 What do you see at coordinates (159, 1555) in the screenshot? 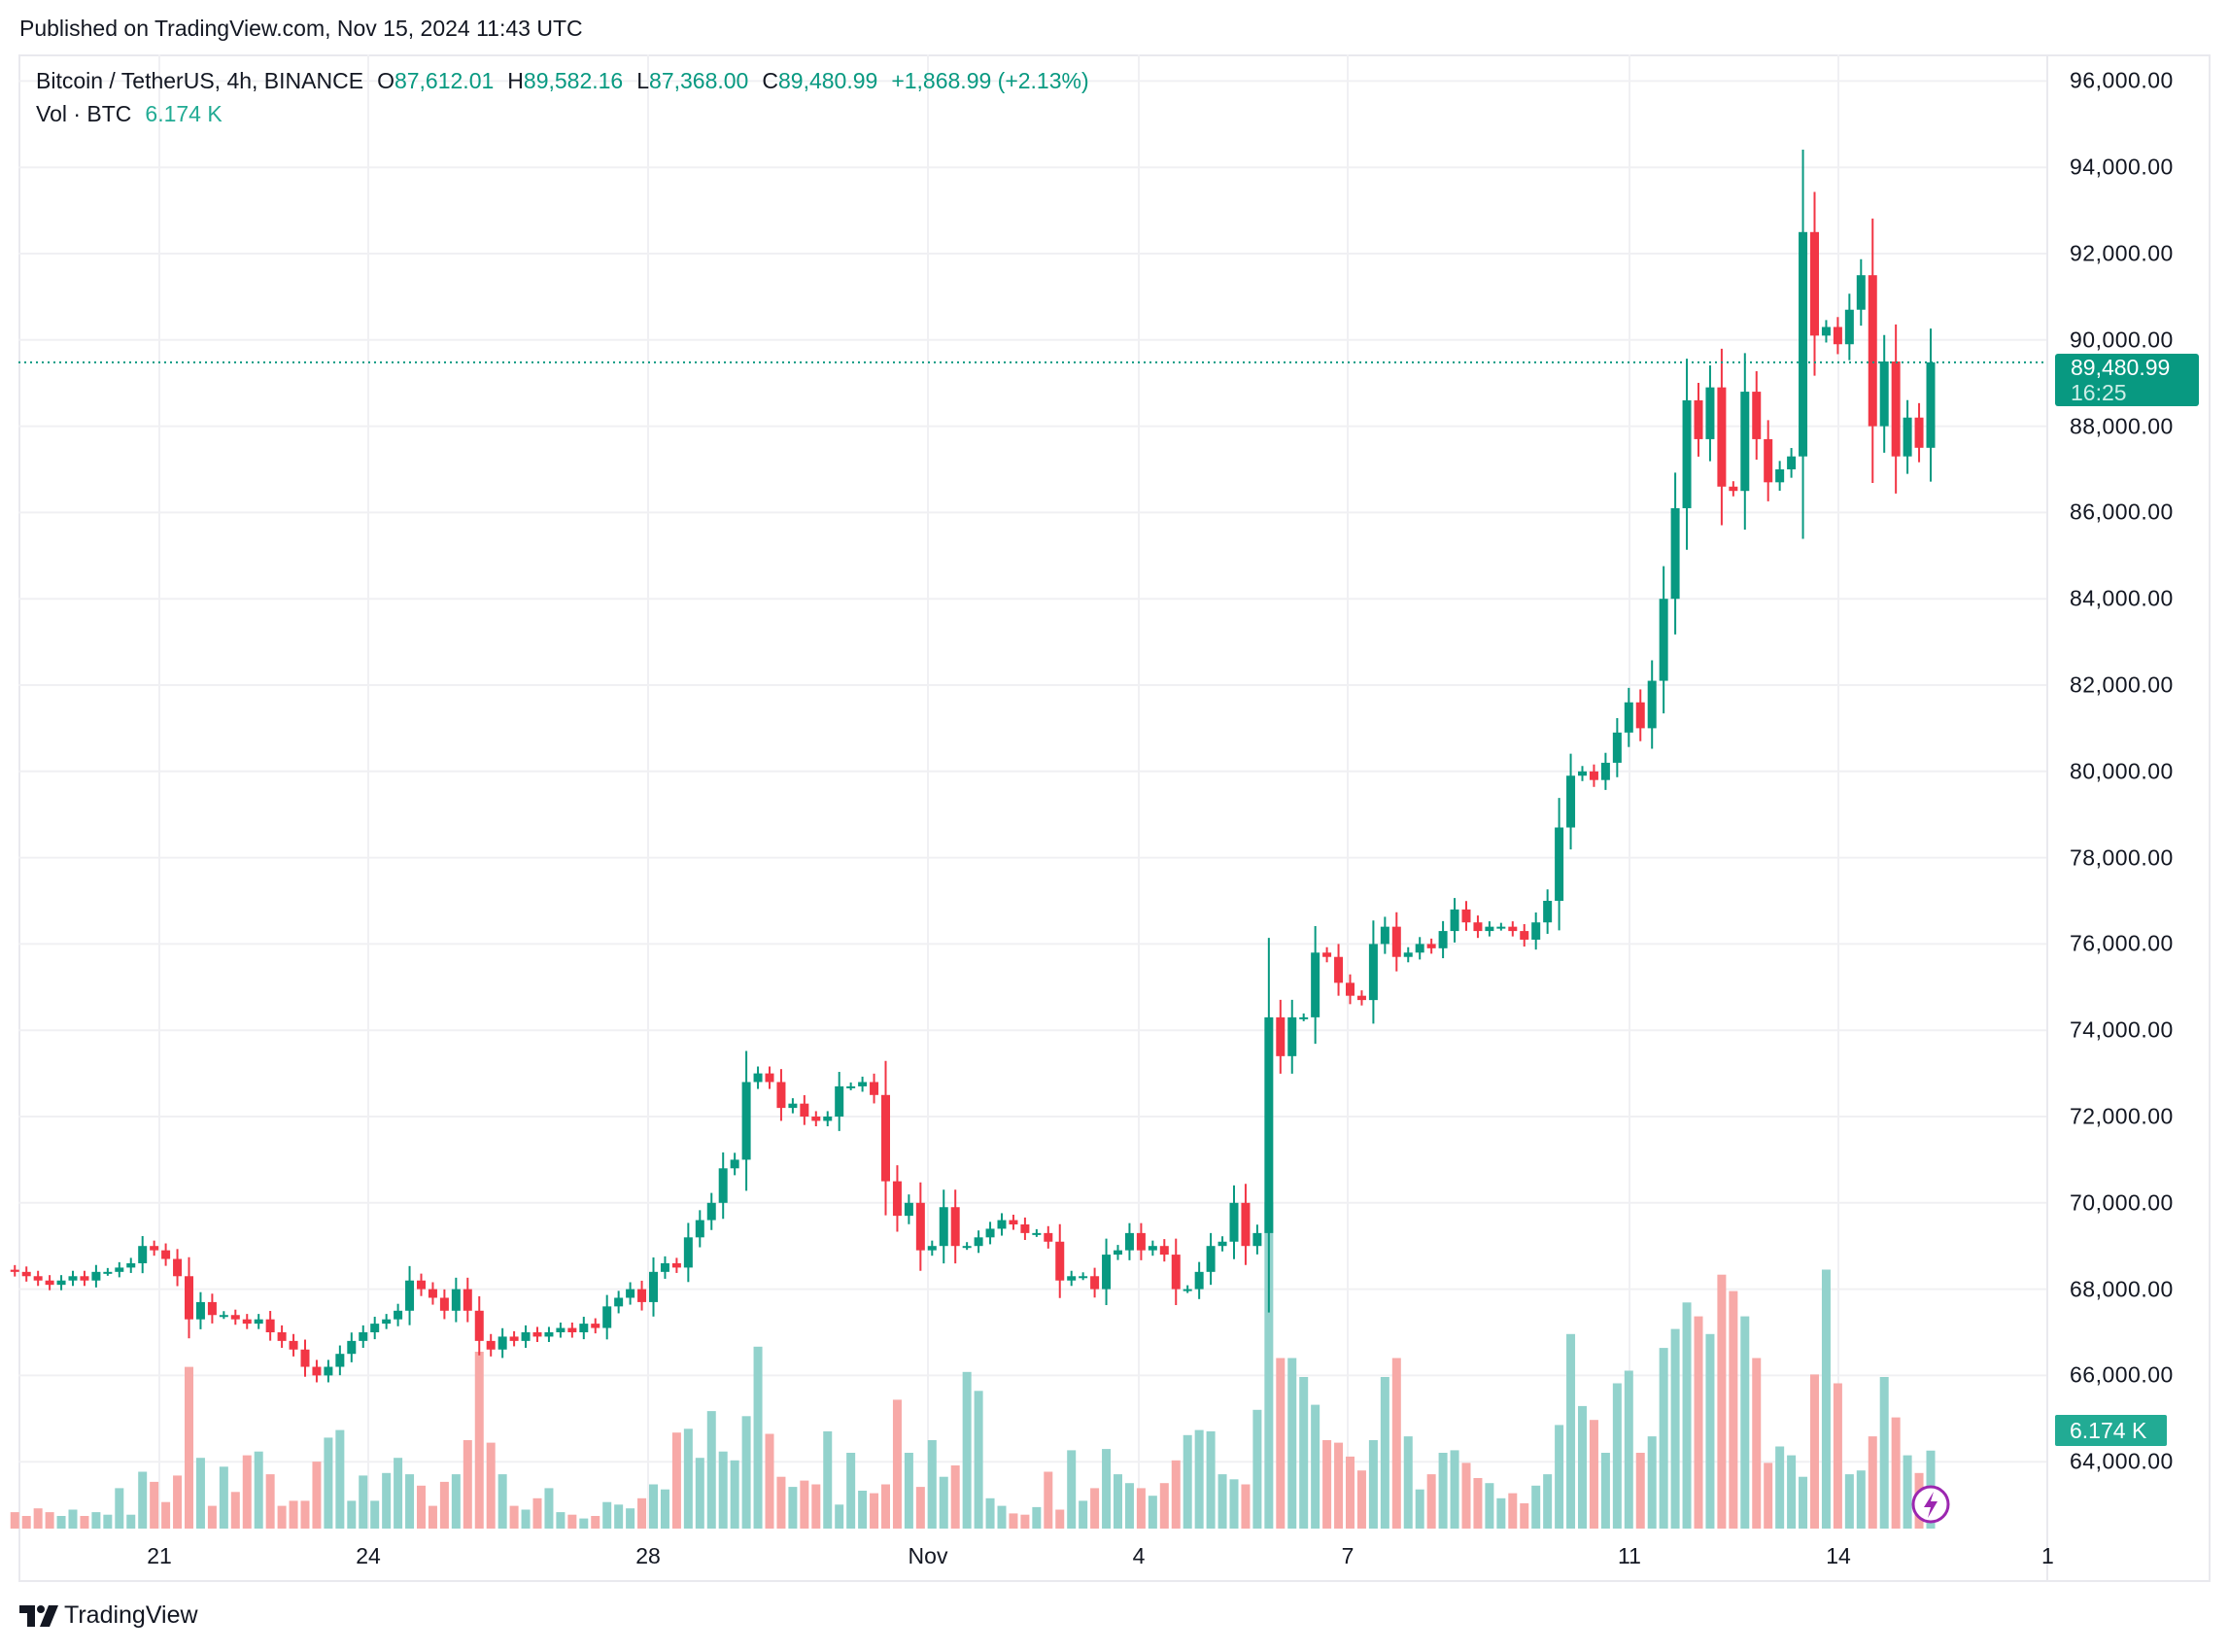
I see `time-tick: 21` at bounding box center [159, 1555].